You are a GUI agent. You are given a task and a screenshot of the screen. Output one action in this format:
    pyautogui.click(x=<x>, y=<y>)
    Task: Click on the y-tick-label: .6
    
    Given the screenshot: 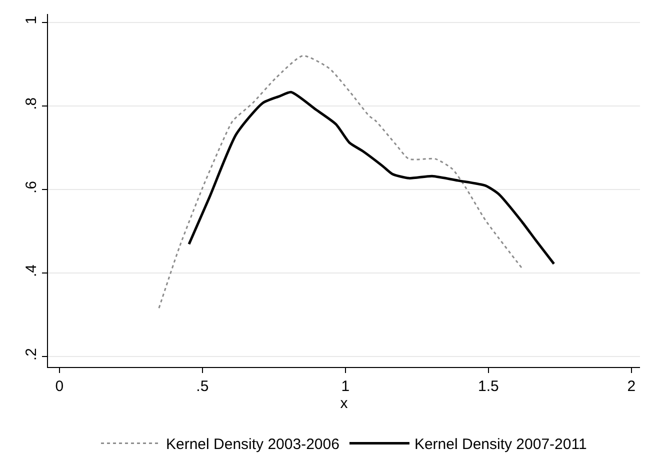 What is the action you would take?
    pyautogui.click(x=31, y=187)
    